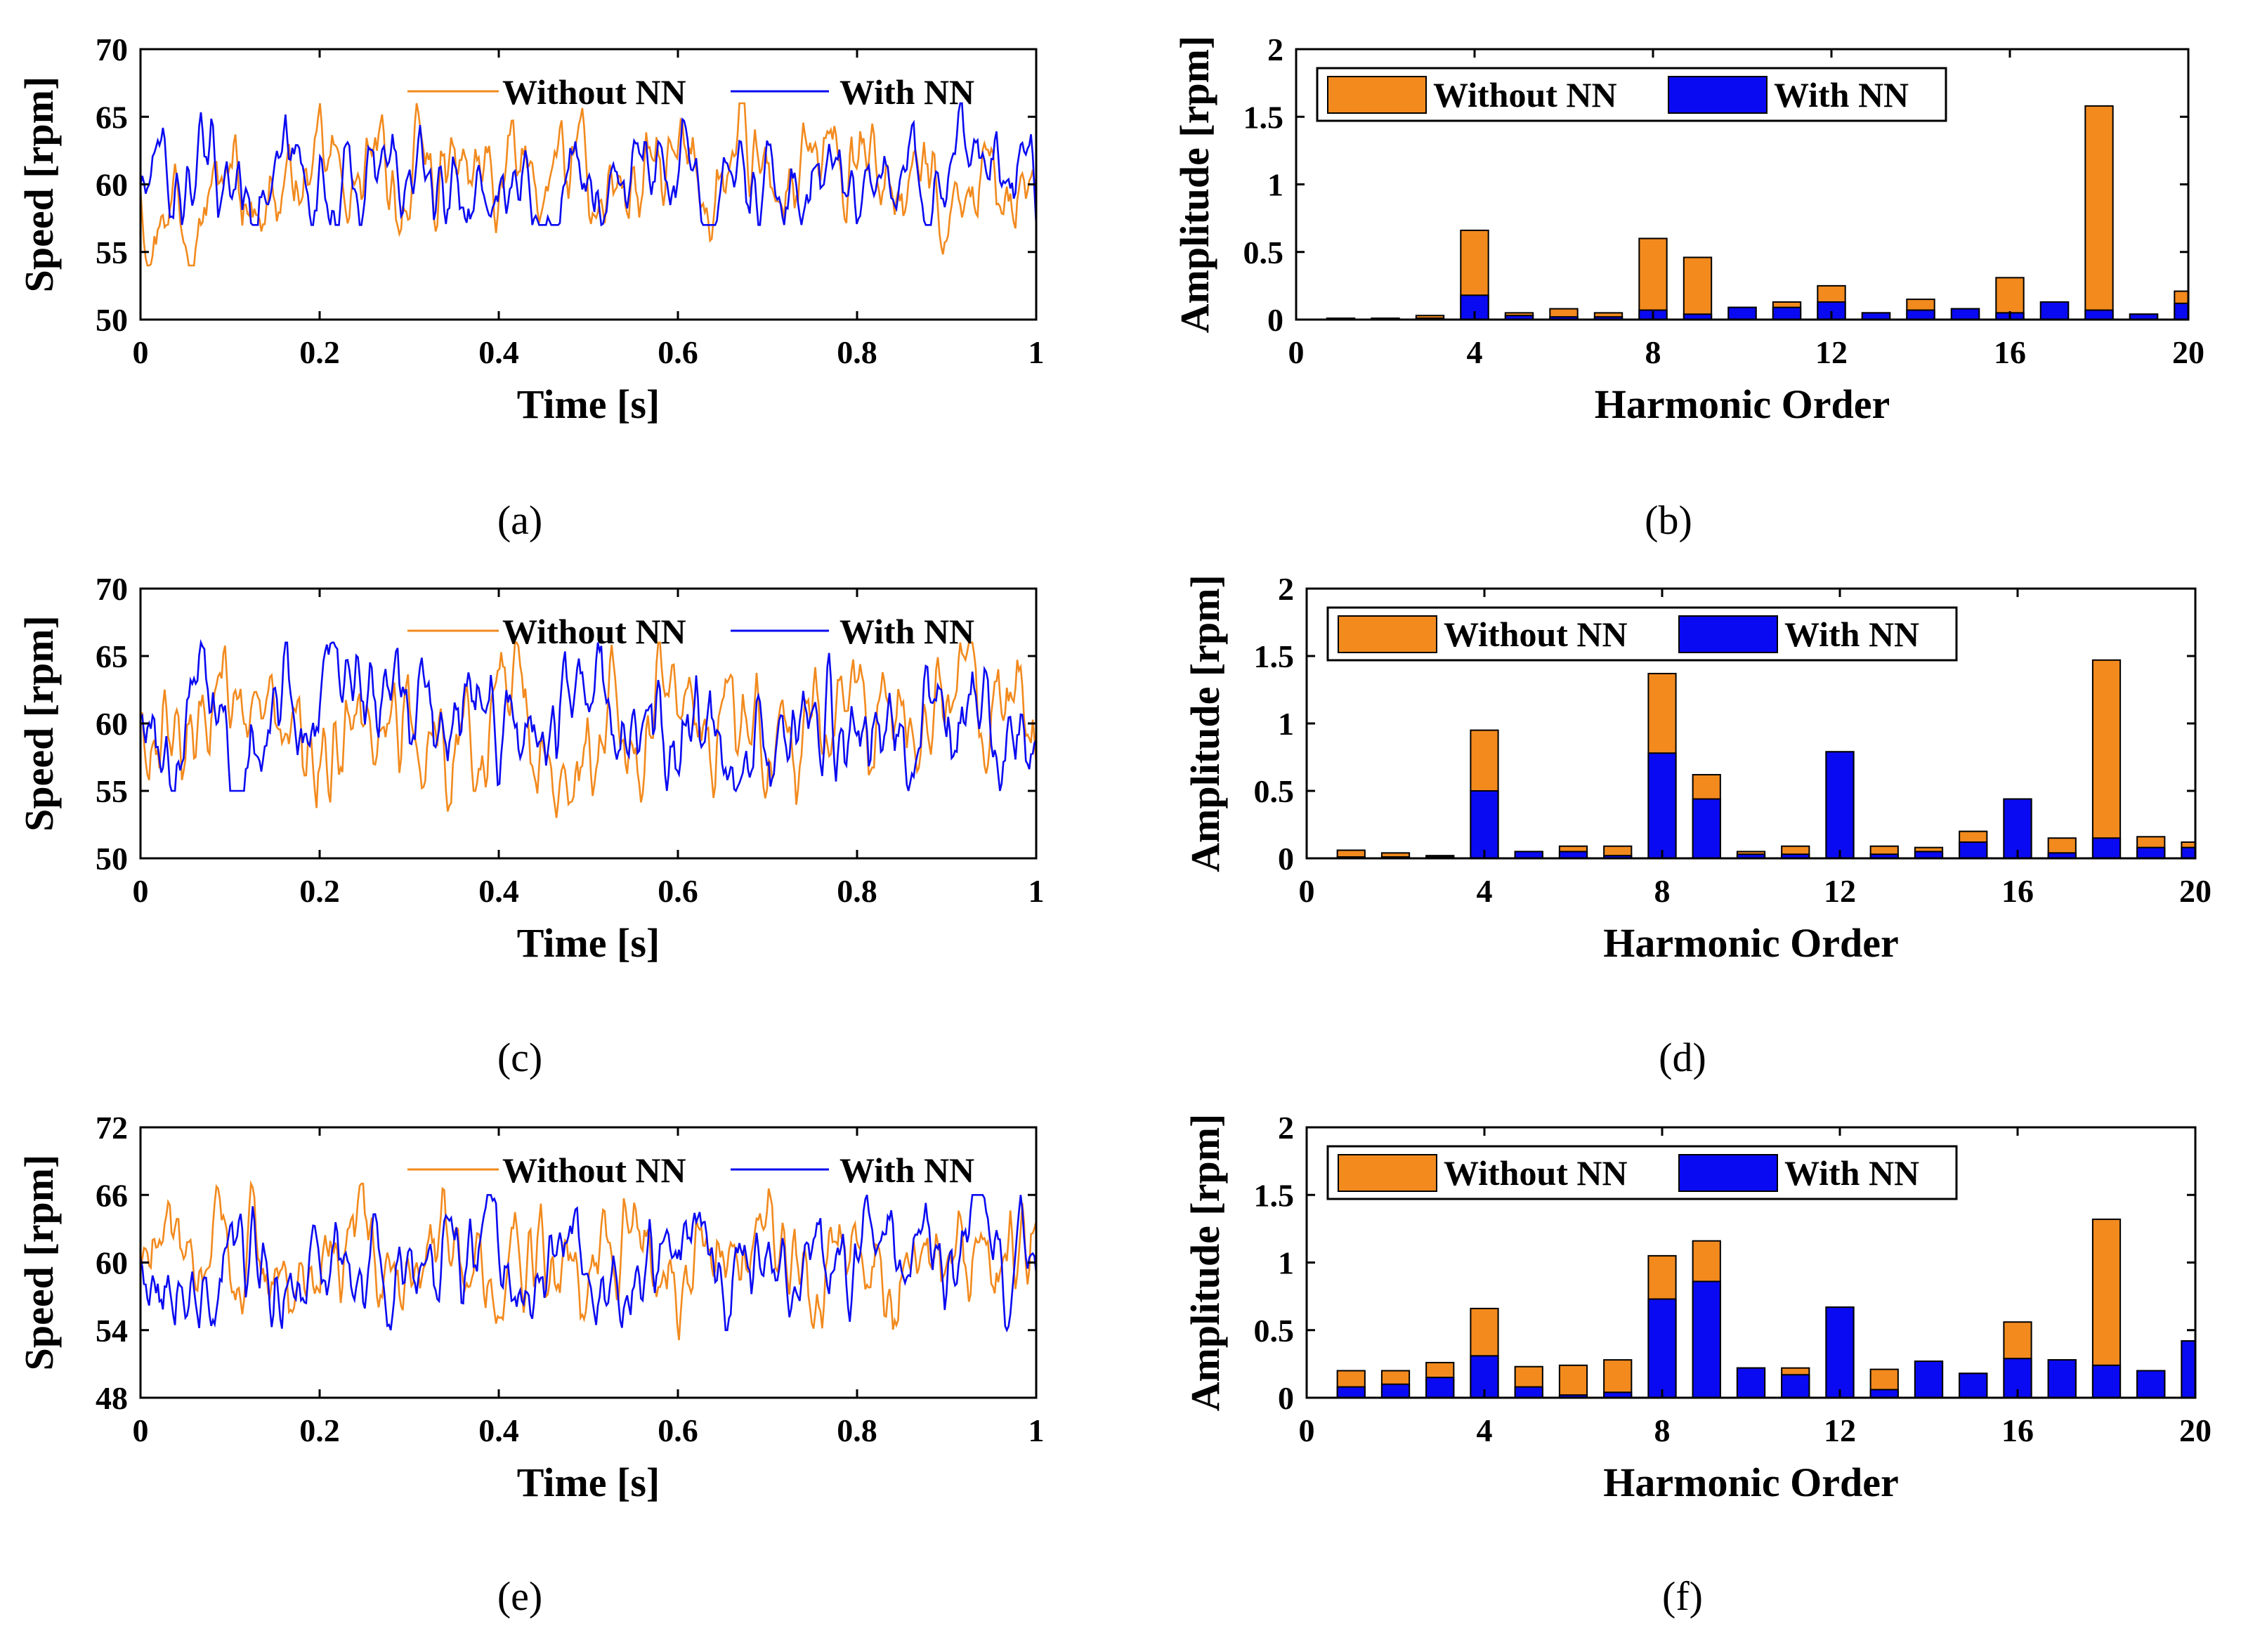  I want to click on panel-caption: (d), so click(1682, 1057).